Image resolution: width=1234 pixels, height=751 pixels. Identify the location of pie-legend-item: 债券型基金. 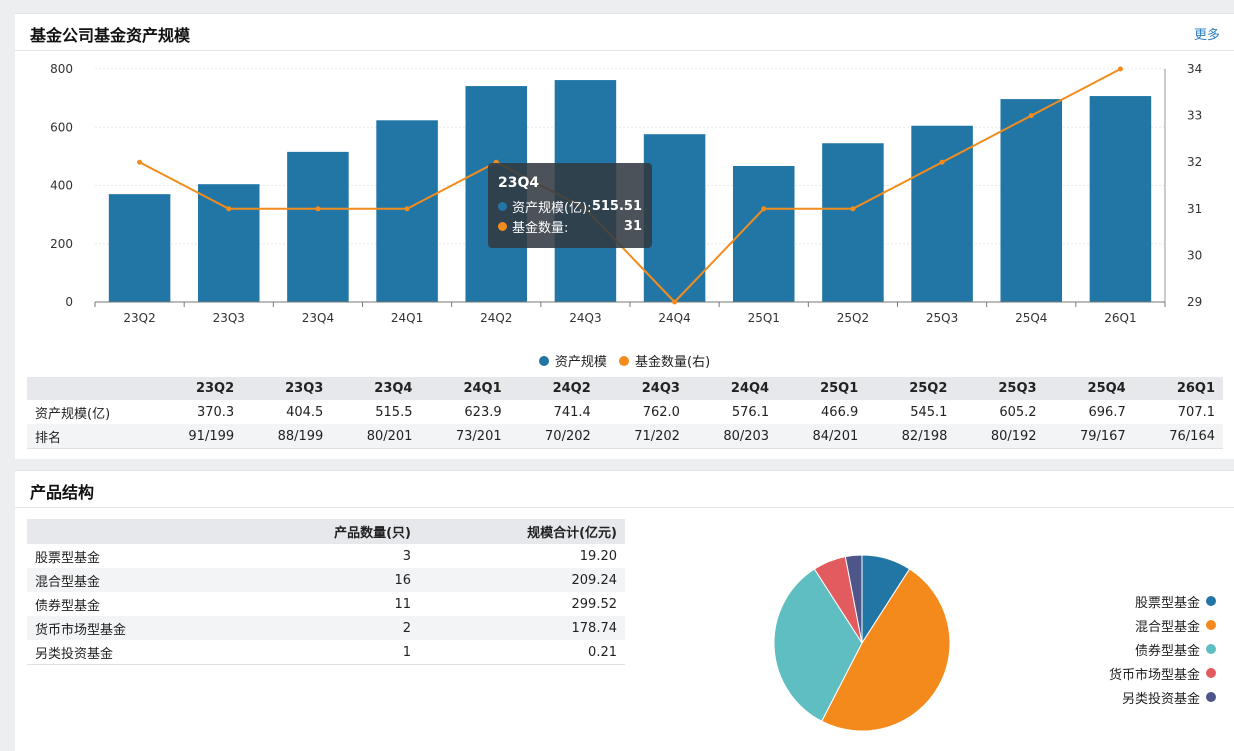
(1162, 649).